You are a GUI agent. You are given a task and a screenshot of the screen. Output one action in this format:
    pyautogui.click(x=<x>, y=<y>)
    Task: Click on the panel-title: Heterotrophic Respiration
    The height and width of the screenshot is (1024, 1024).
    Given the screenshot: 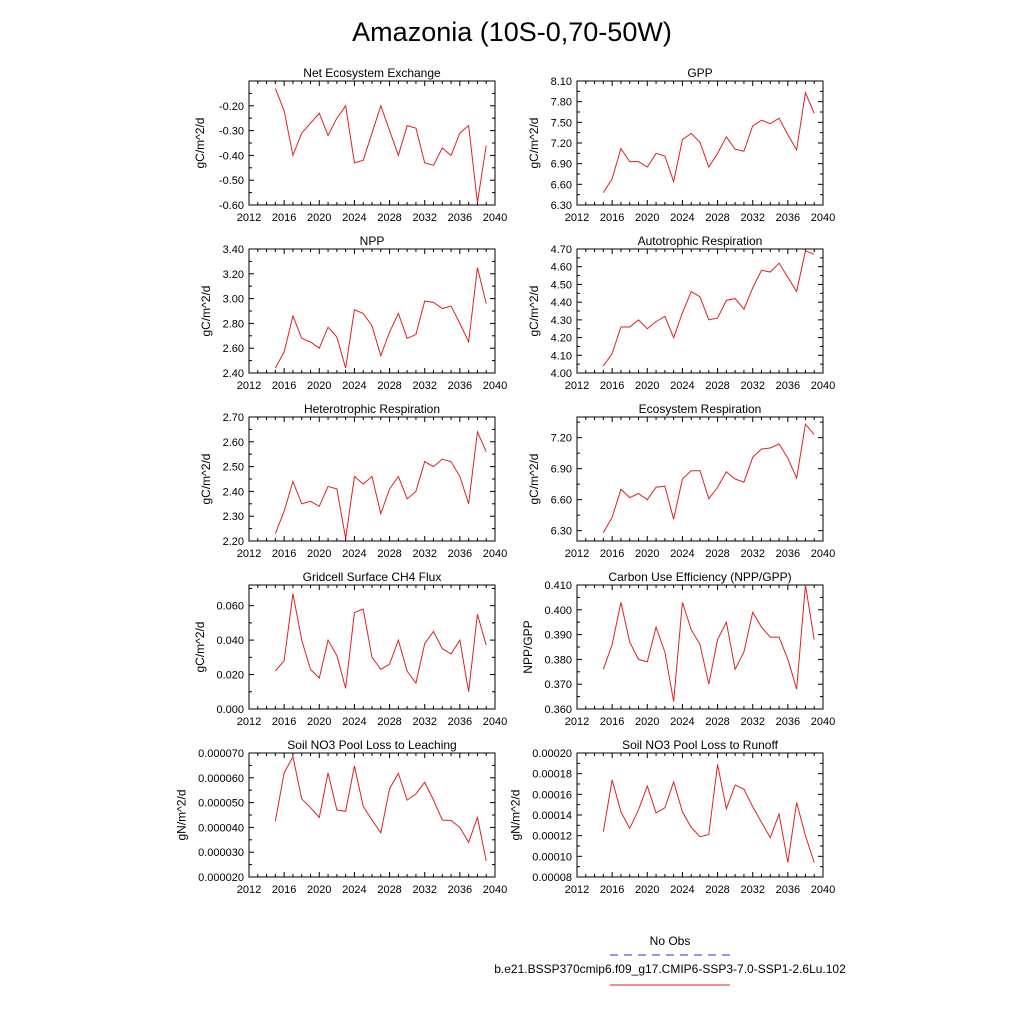 What is the action you would take?
    pyautogui.click(x=372, y=409)
    